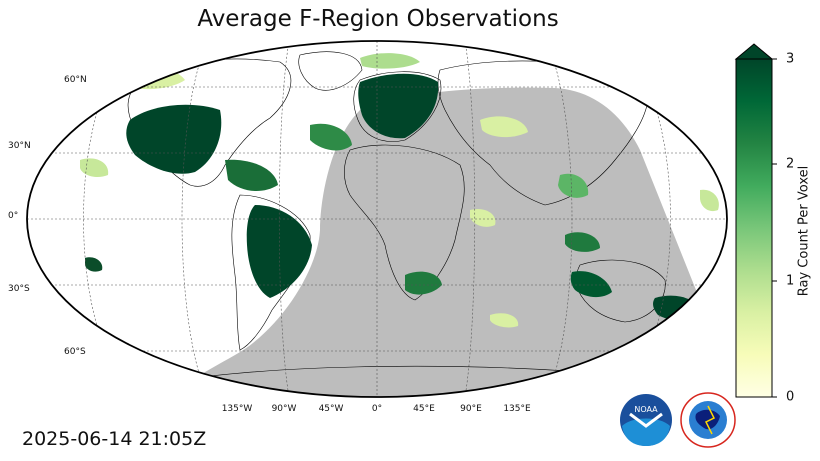 Image resolution: width=820 pixels, height=461 pixels. What do you see at coordinates (646, 409) in the screenshot?
I see `svg-text: NOAA` at bounding box center [646, 409].